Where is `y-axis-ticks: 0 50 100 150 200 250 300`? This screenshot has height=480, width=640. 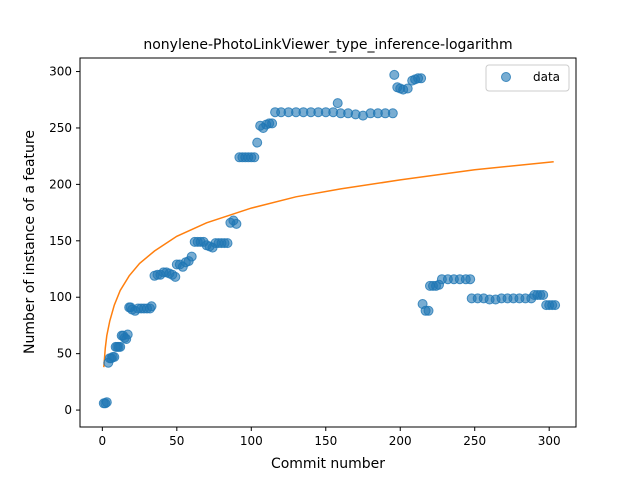
y-axis-ticks: 0 50 100 150 200 250 300 is located at coordinates (64, 241).